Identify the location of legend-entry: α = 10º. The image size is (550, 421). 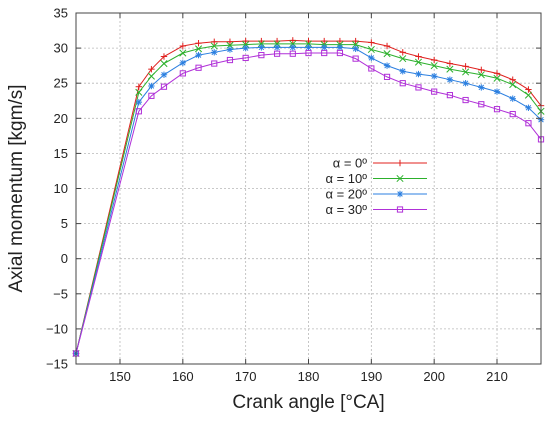
(376, 178).